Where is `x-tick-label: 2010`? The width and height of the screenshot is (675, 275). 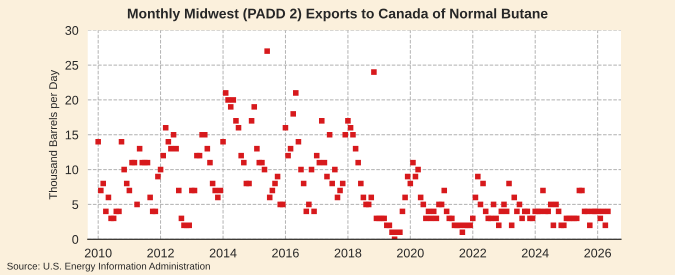 x-tick-label: 2010 is located at coordinates (98, 253).